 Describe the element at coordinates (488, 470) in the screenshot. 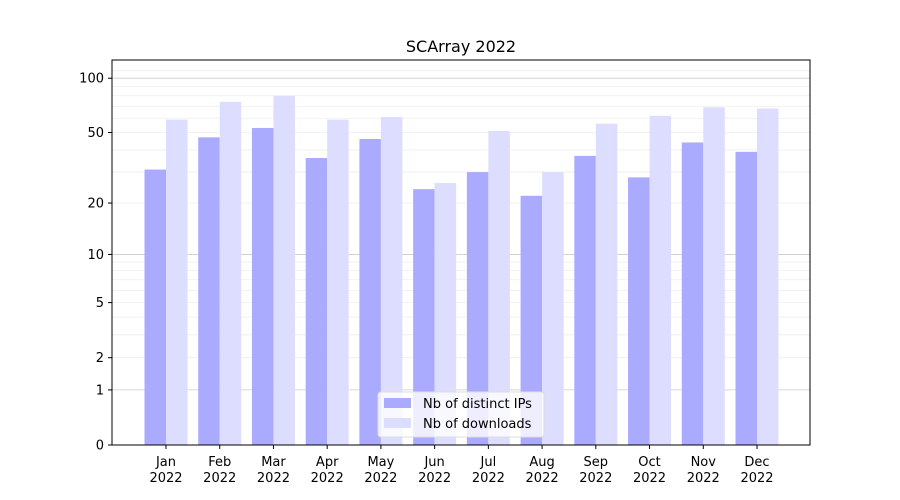

I see `x-tick-label: Jul 2022` at that location.